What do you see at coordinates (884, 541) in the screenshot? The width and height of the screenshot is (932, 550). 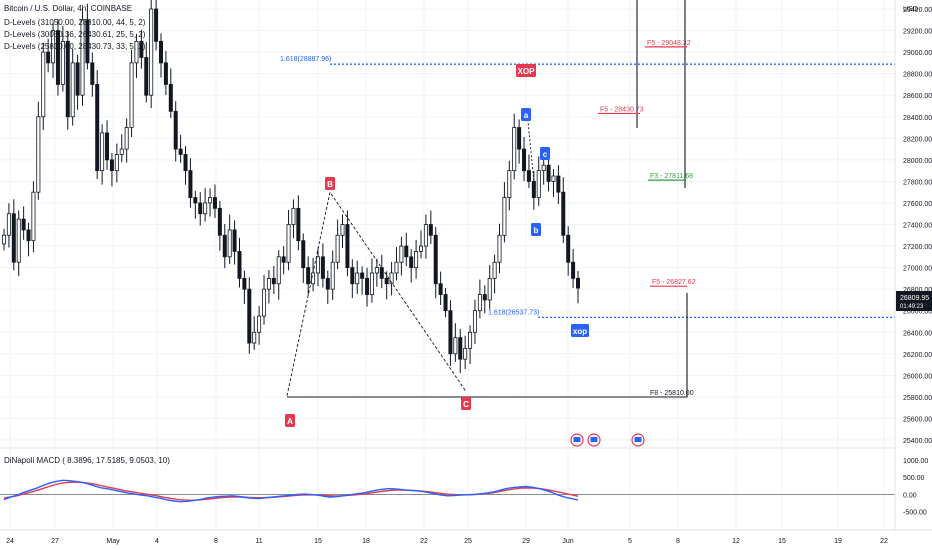 I see `time-tick-label: 22` at bounding box center [884, 541].